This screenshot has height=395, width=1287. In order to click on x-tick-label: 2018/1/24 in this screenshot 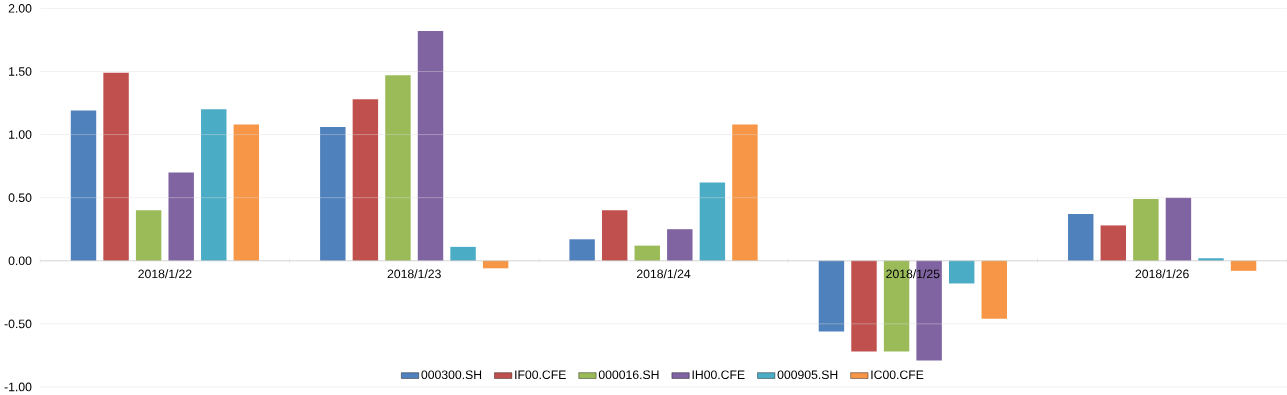, I will do `click(663, 274)`.